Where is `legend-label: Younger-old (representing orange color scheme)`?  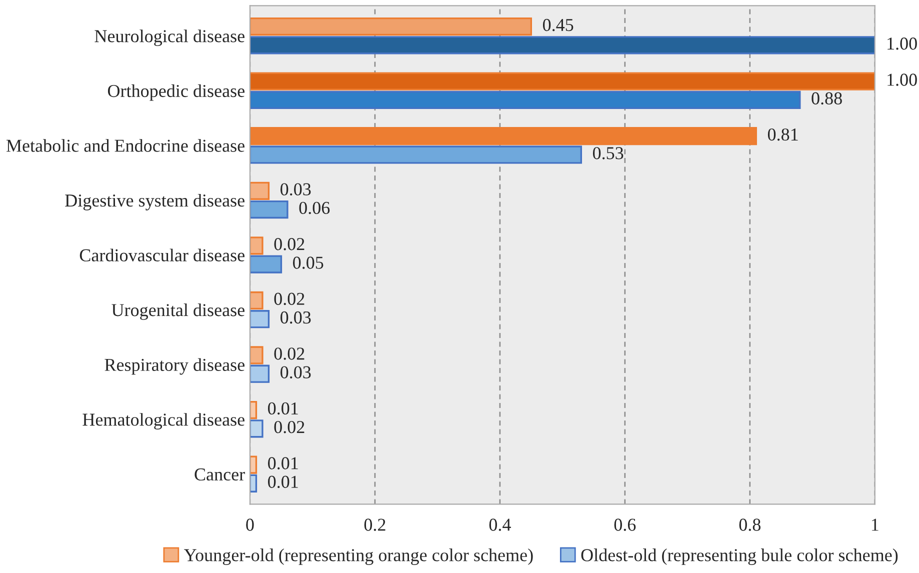
legend-label: Younger-old (representing orange color scheme) is located at coordinates (358, 556).